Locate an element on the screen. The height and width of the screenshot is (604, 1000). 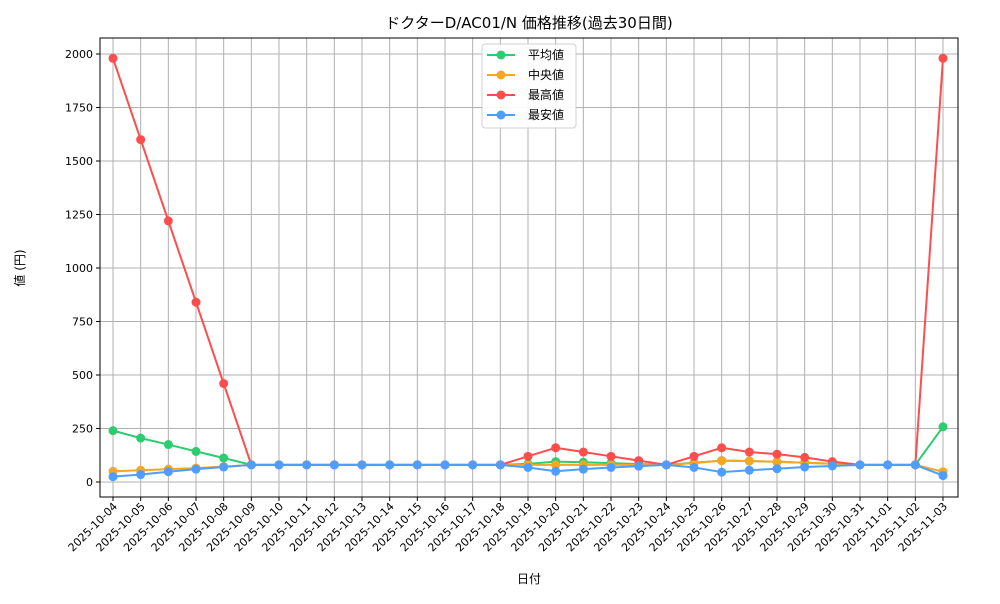
chart-title: ドクターD/AC01/N 価格推移(過去30日間) is located at coordinates (528, 23).